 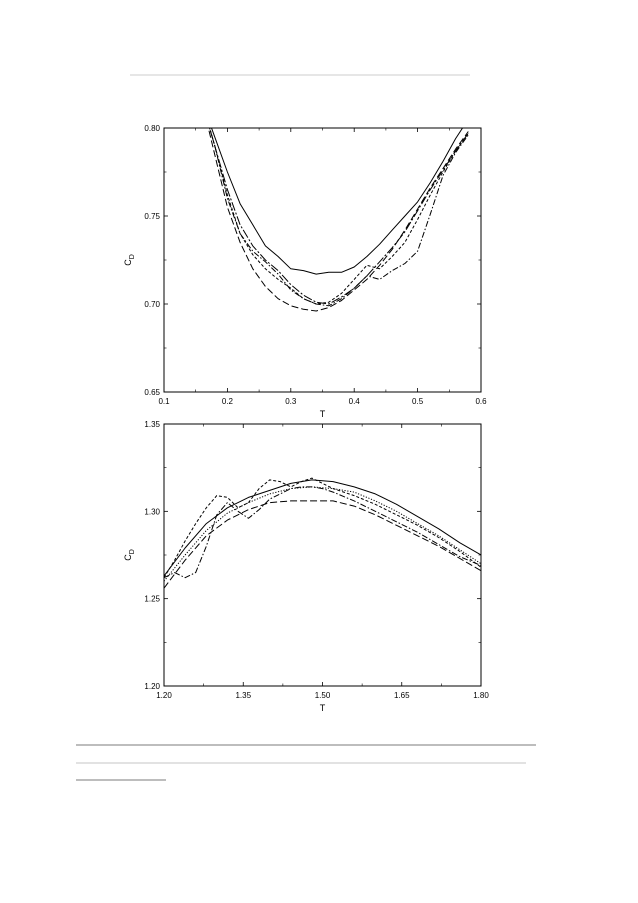 What do you see at coordinates (243, 695) in the screenshot?
I see `x-tick-label: 1.35` at bounding box center [243, 695].